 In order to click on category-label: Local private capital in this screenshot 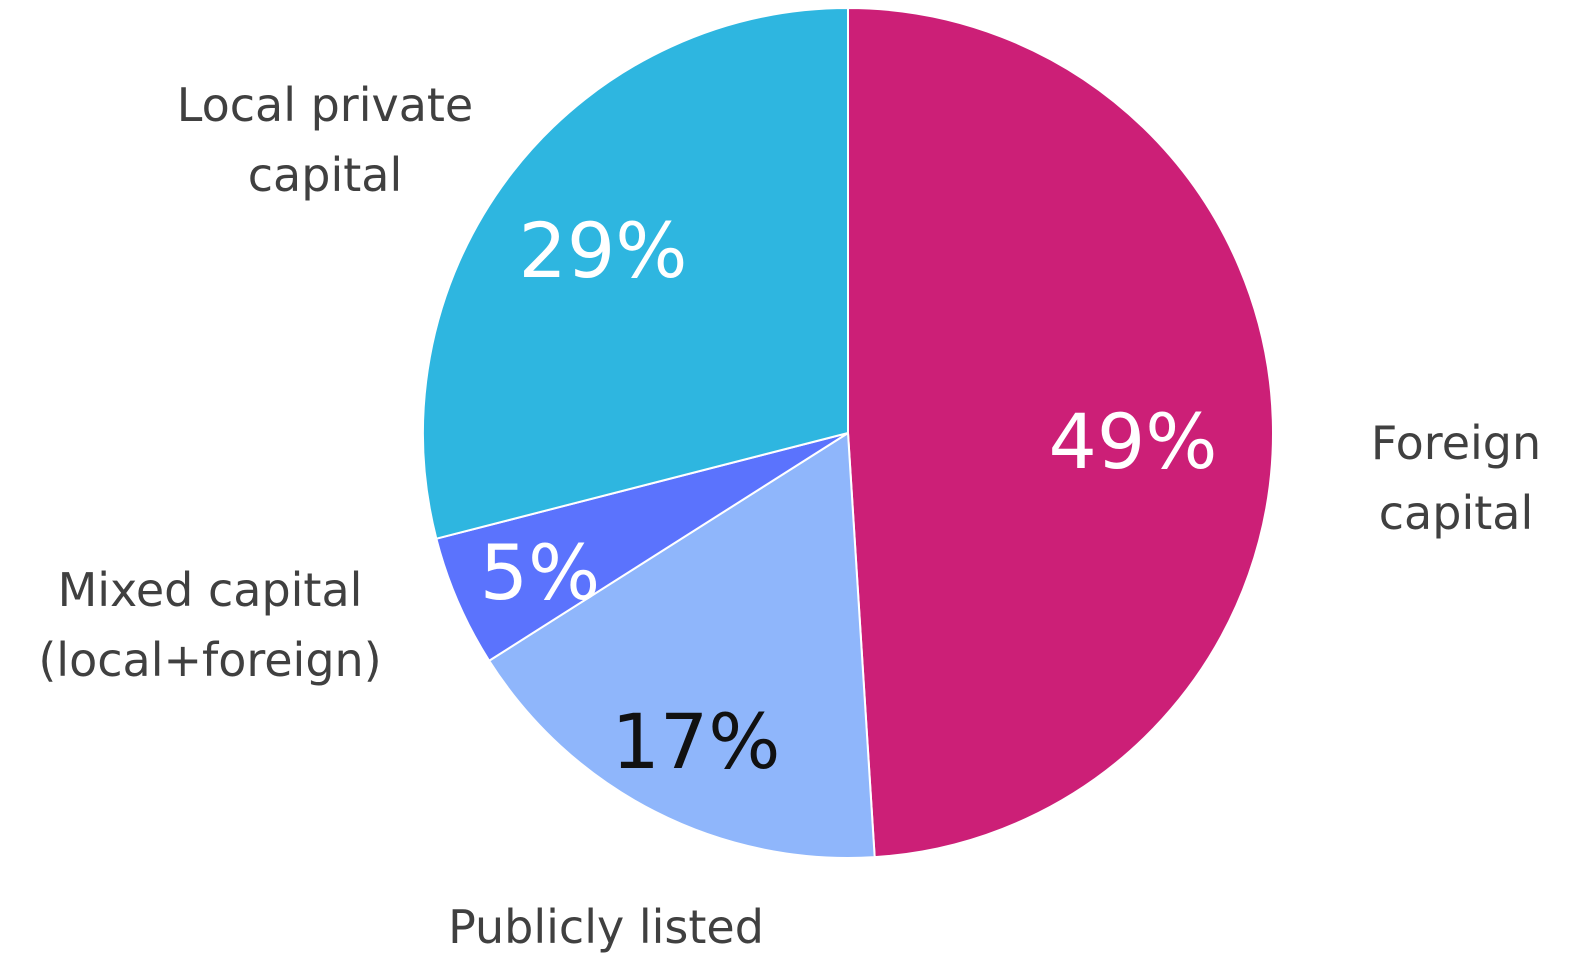, I will do `click(325, 140)`.